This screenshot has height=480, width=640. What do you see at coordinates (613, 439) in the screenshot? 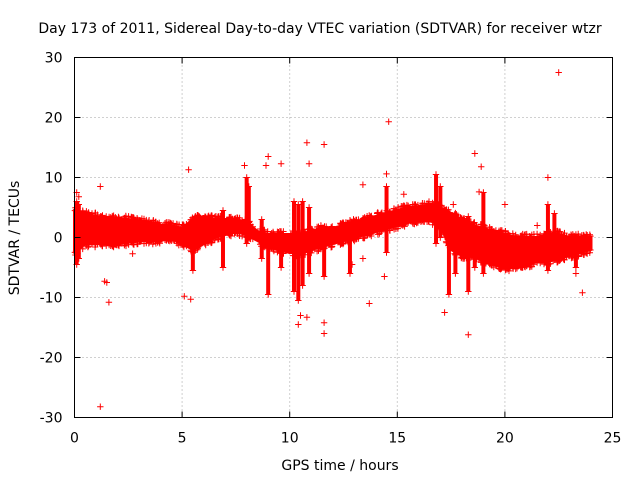
I see `x-tick-label: 25` at bounding box center [613, 439].